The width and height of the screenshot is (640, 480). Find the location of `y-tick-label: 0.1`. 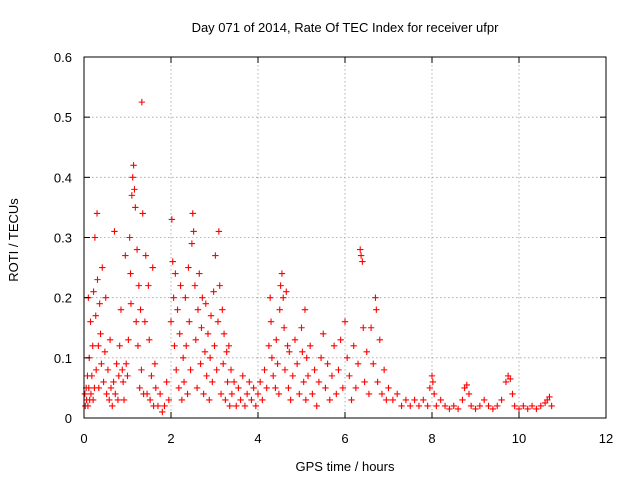

y-tick-label: 0.1 is located at coordinates (63, 358).